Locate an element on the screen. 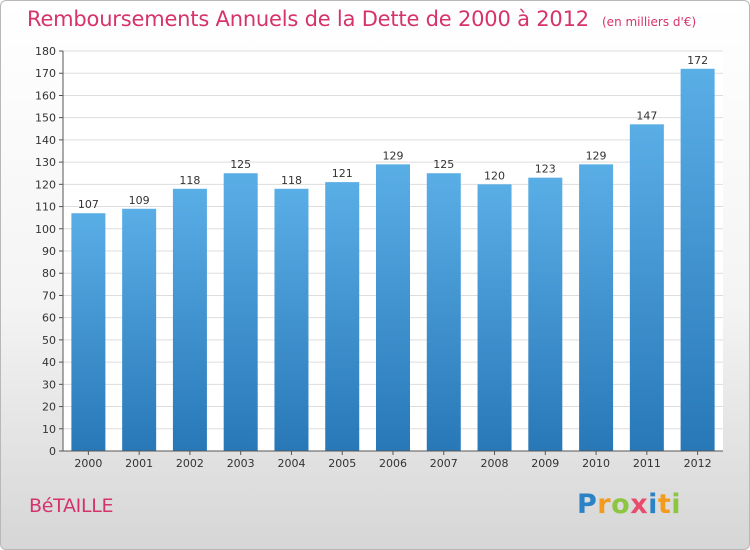 The width and height of the screenshot is (750, 550). y-tick-label: 150 is located at coordinates (45, 118).